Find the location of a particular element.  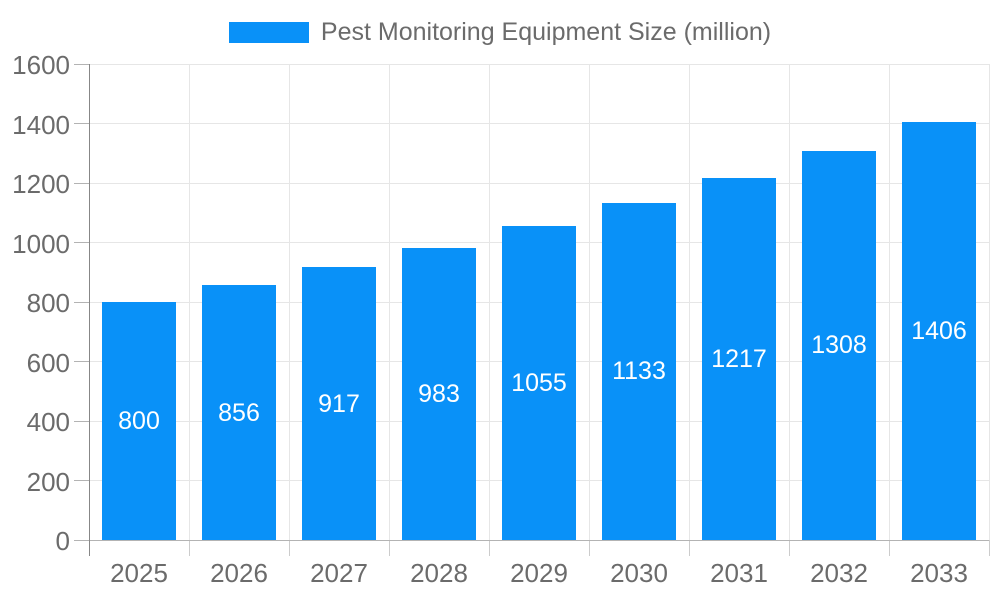

legend: Pest Monitoring Equipment Size (million) is located at coordinates (500, 32).